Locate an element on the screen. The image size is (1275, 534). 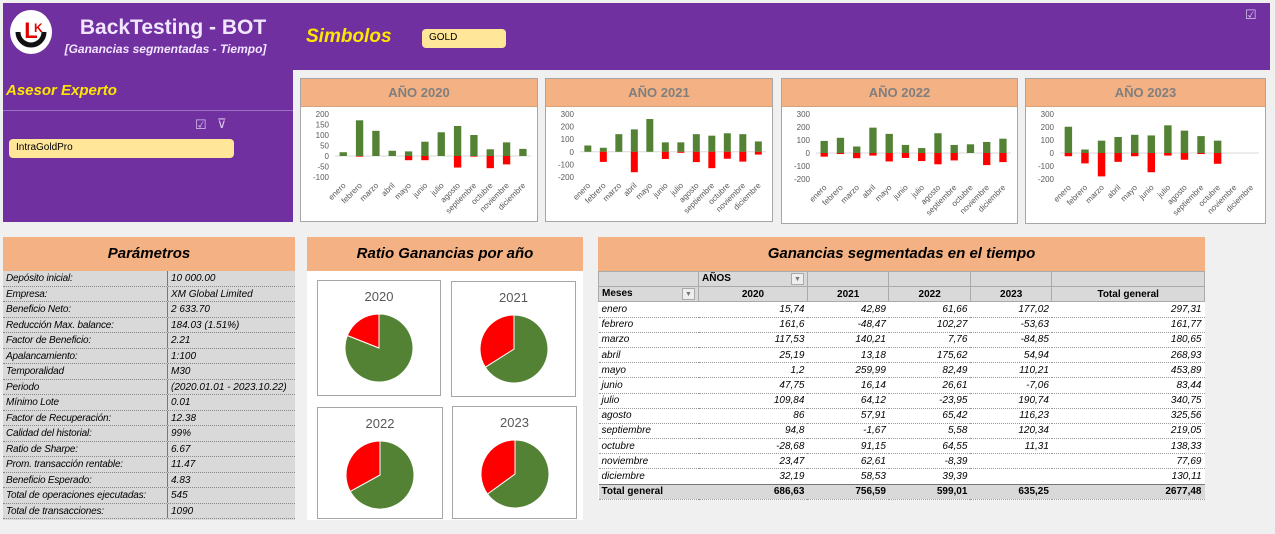
parameter-row: Factor de Beneficio: 2.21 is located at coordinates (149, 341).